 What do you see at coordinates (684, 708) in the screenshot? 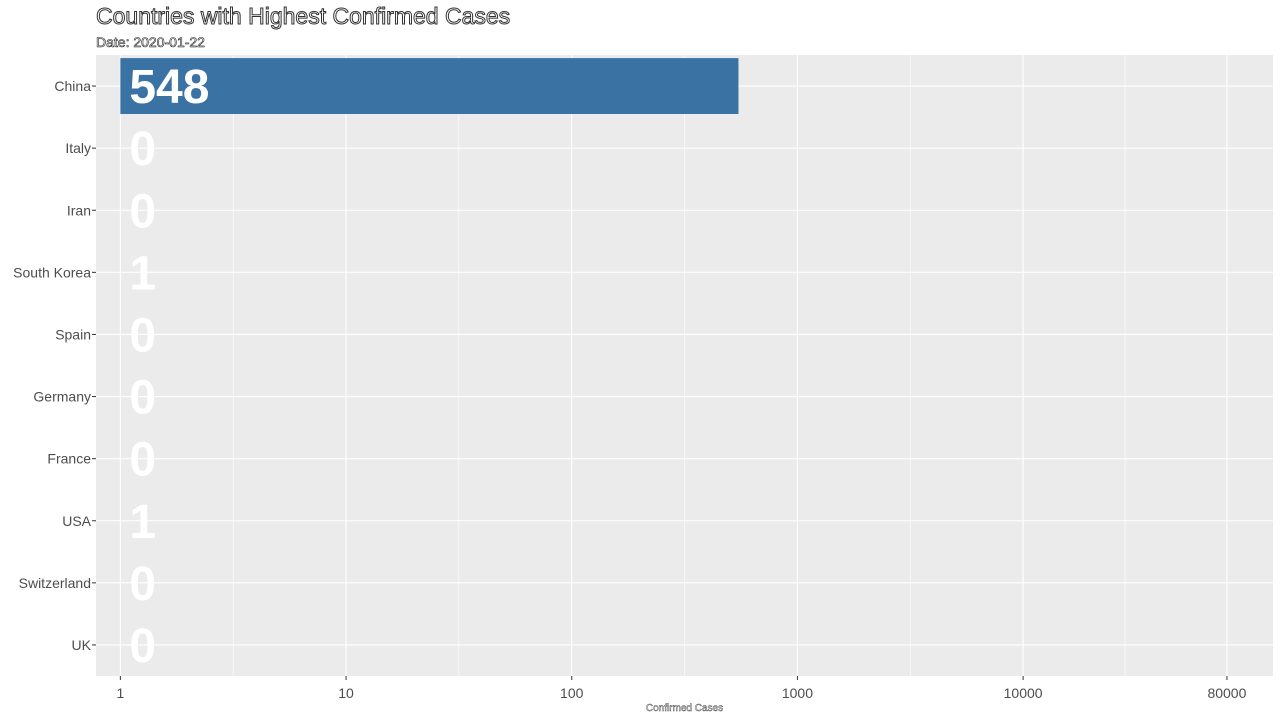
I see `x-axis-title: Confirmed Cases` at bounding box center [684, 708].